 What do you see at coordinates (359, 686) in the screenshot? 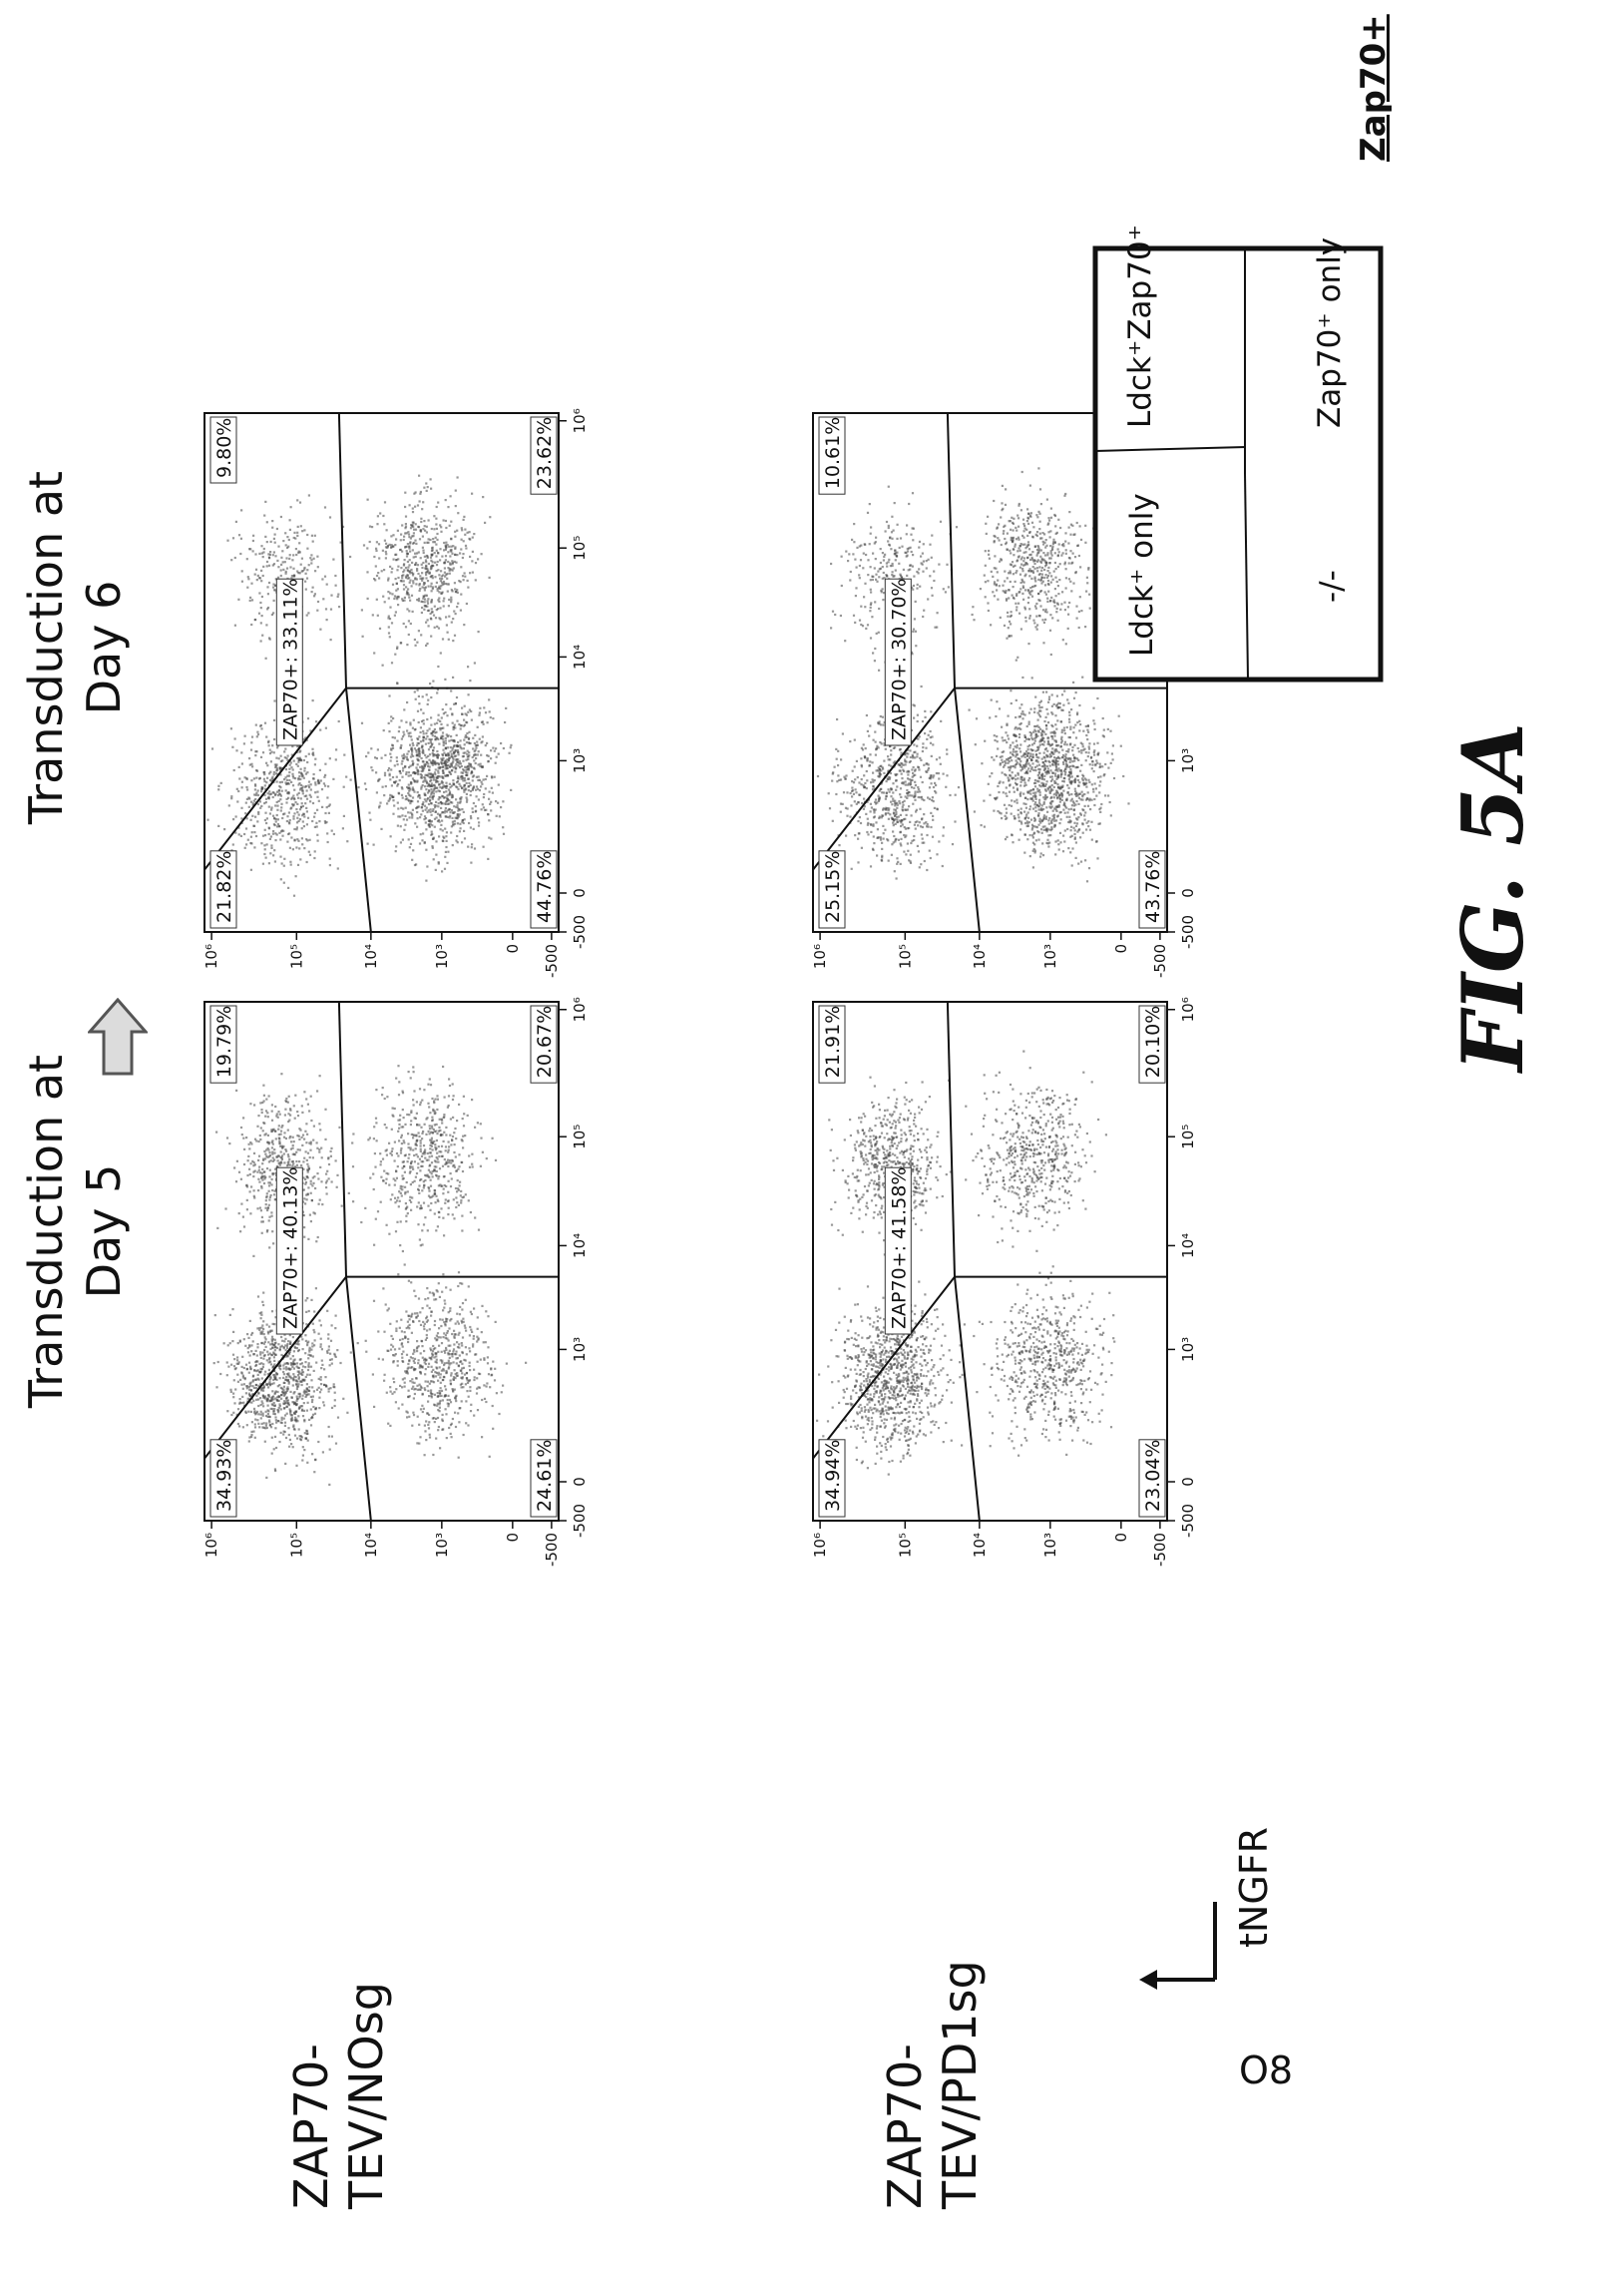
I see `event-dots` at bounding box center [359, 686].